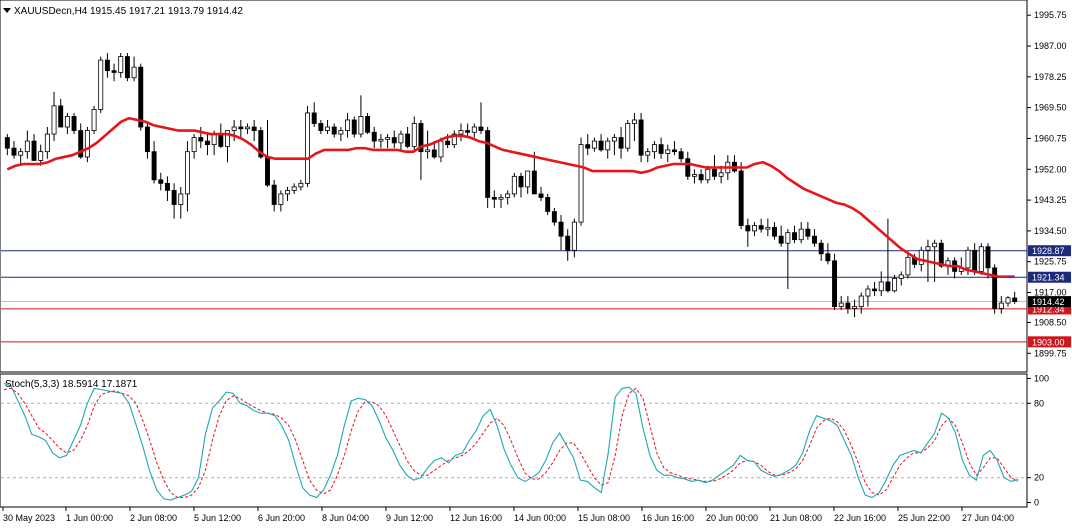 The image size is (1072, 528). I want to click on price-tick-label: 1908.50, so click(1050, 322).